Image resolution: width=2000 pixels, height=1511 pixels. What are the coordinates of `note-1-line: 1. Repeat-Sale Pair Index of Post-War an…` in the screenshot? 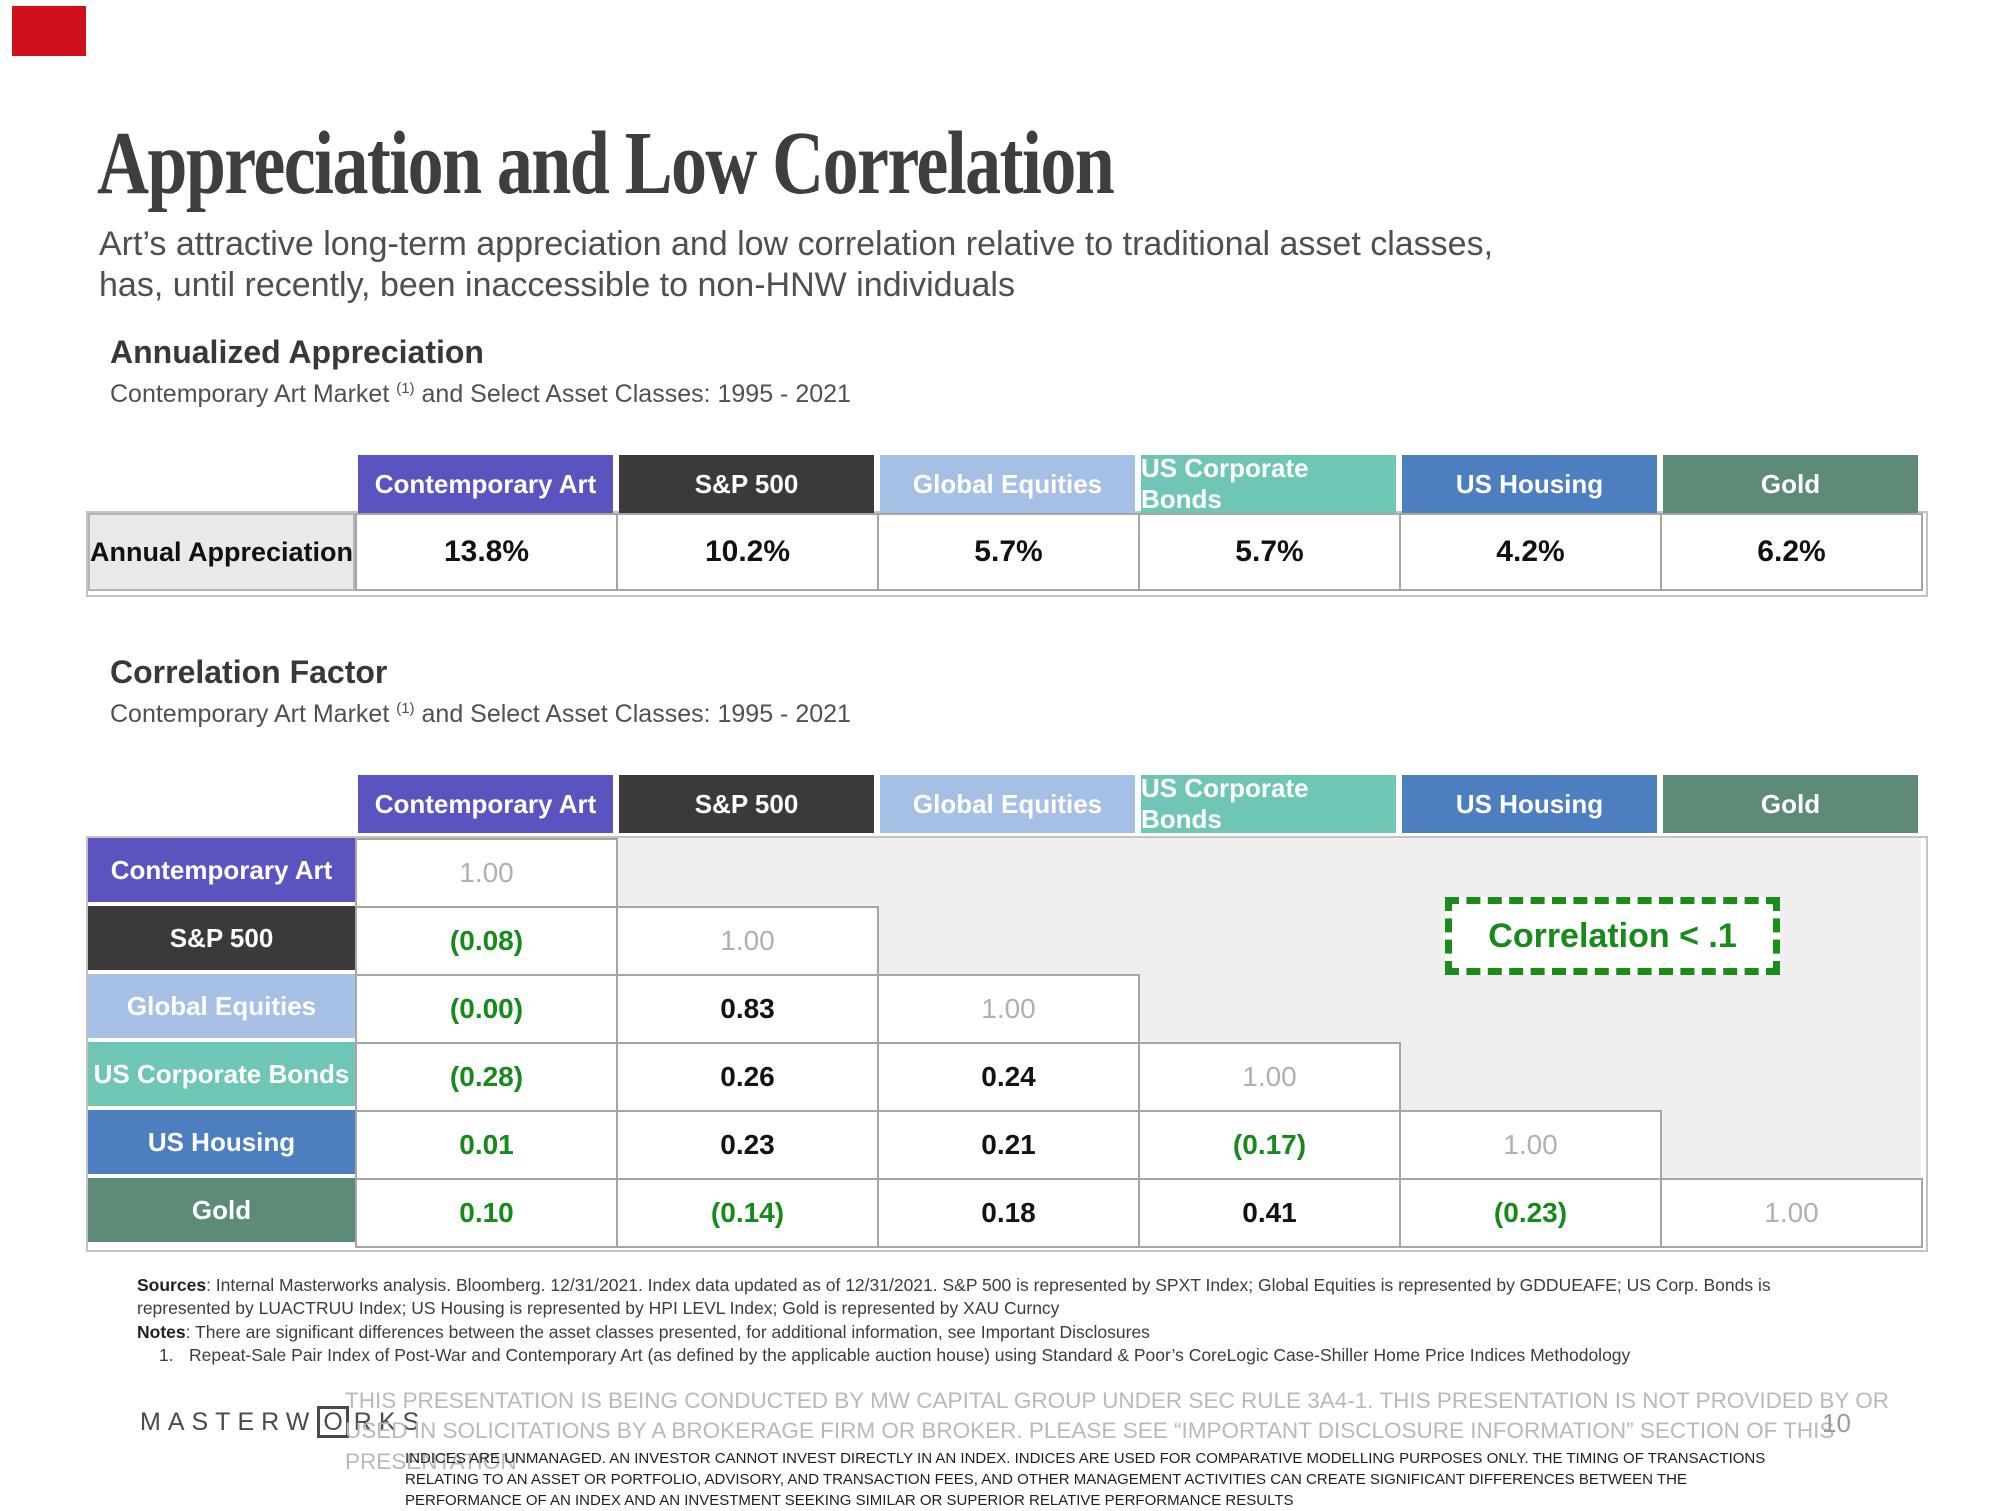 It's located at (972, 1355).